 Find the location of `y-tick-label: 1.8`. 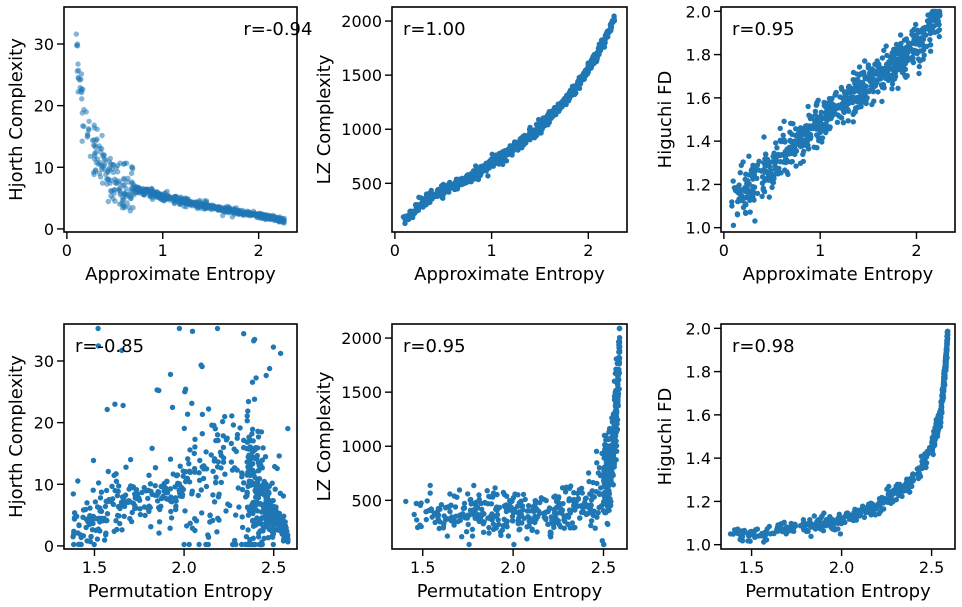

y-tick-label: 1.8 is located at coordinates (698, 372).